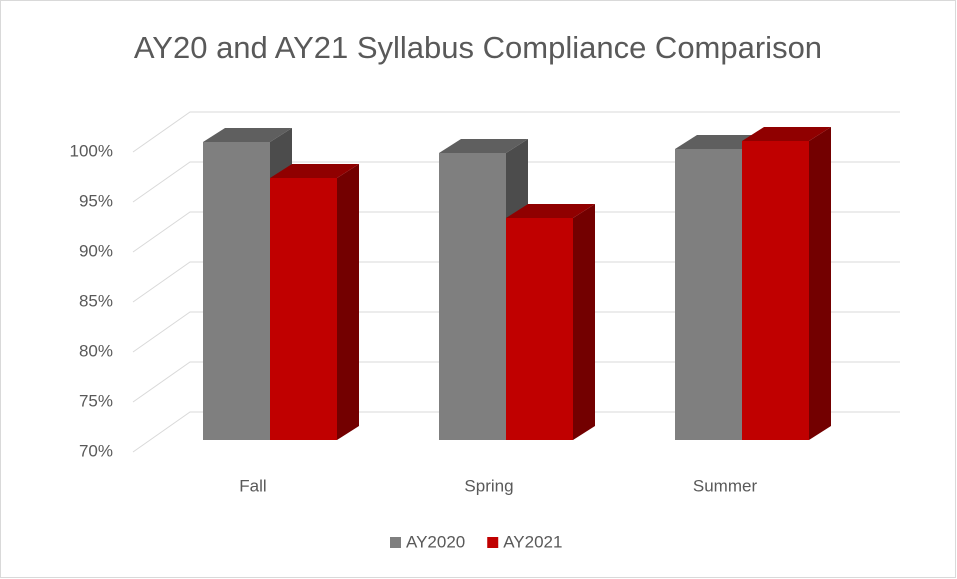  I want to click on y-tick-label: 80%, so click(96, 350).